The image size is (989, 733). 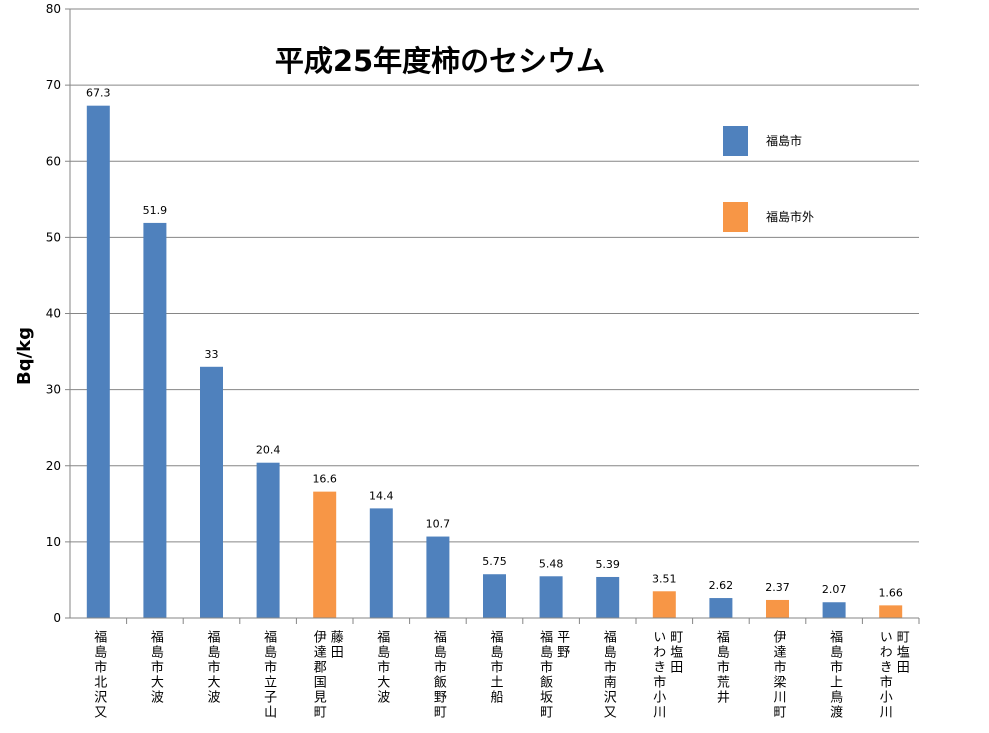 What do you see at coordinates (551, 563) in the screenshot?
I see `value-label-8: 5.48` at bounding box center [551, 563].